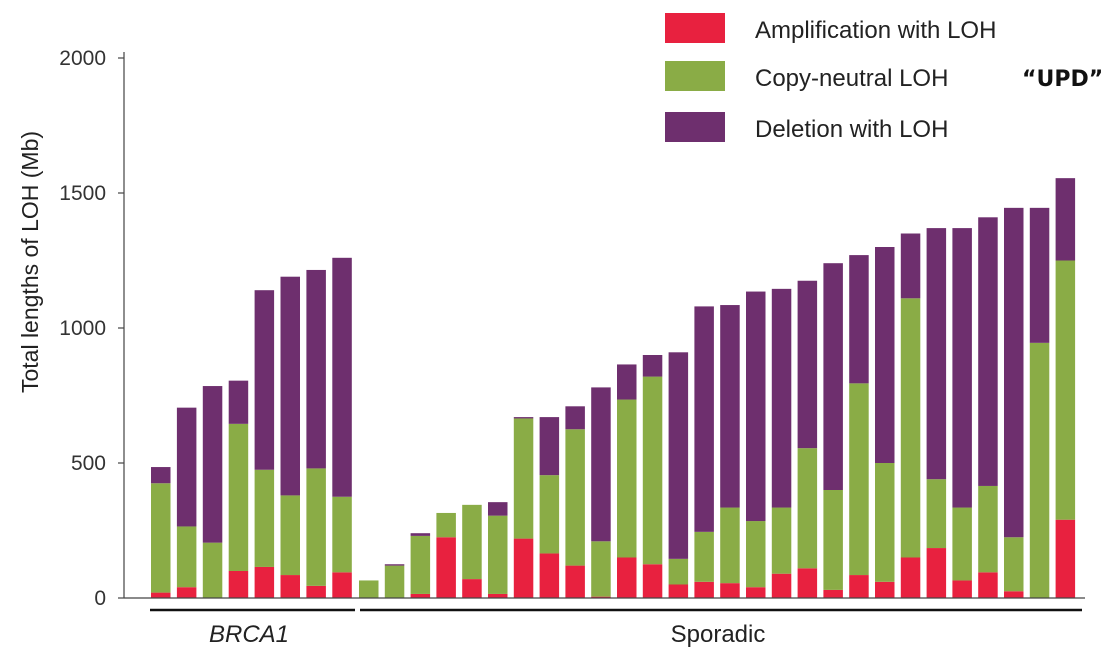 The height and width of the screenshot is (652, 1120). Describe the element at coordinates (82, 58) in the screenshot. I see `y-tick-label: 2000` at that location.